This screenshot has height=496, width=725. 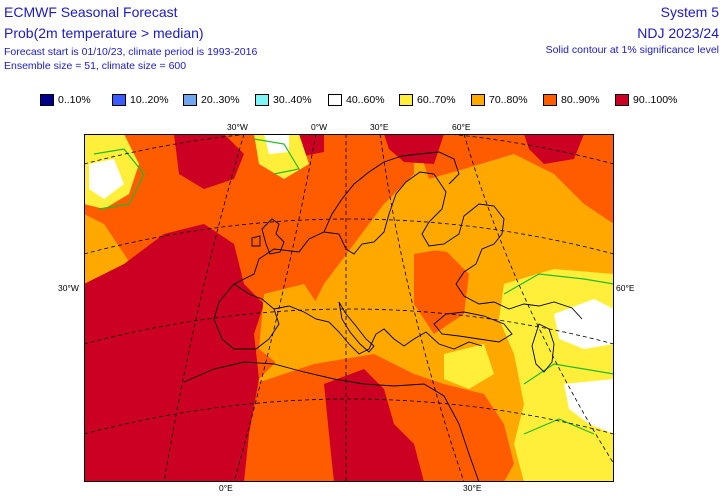 What do you see at coordinates (104, 33) in the screenshot?
I see `subtitle: Prob(2m temperature > median)` at bounding box center [104, 33].